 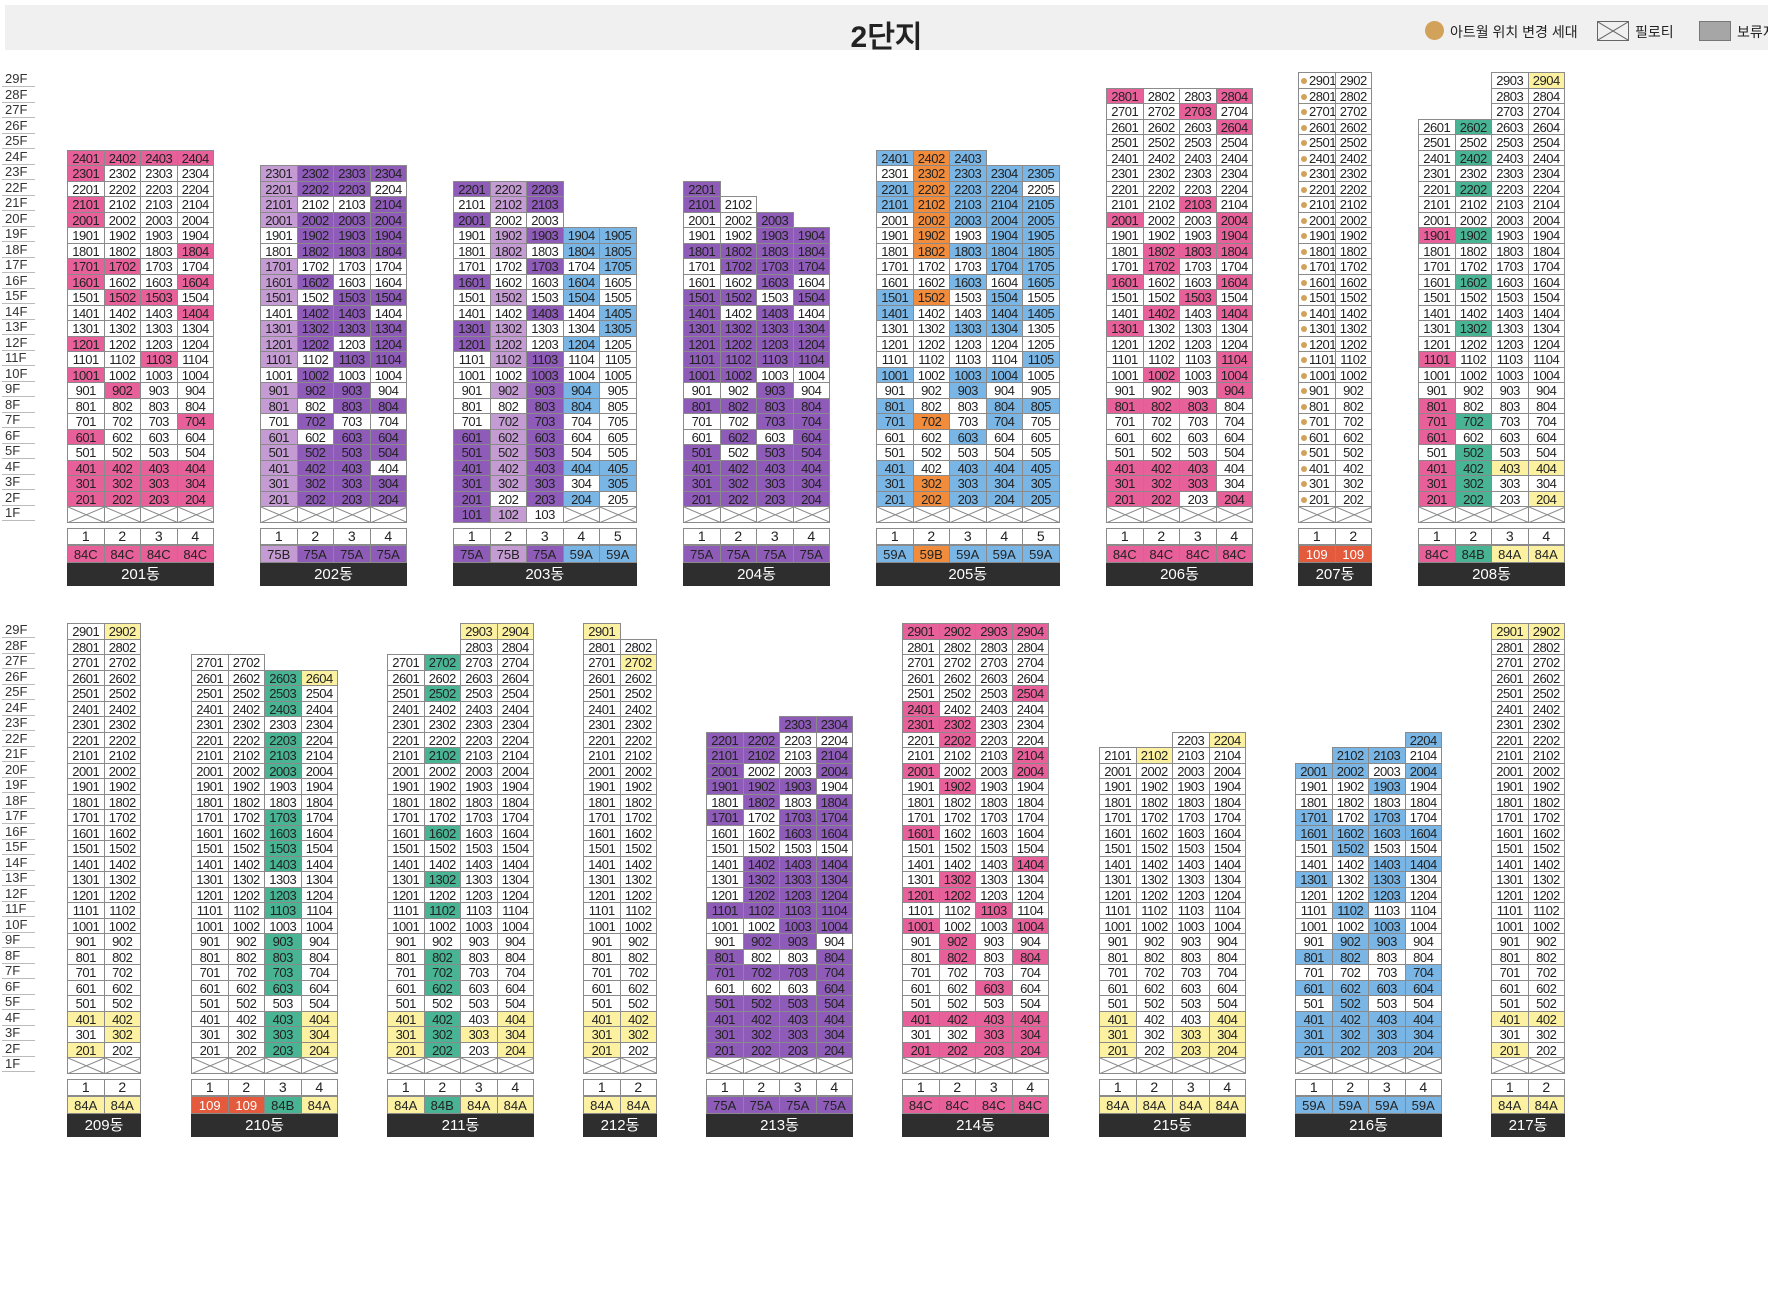 I want to click on unit-cell: 601, so click(x=702, y=436).